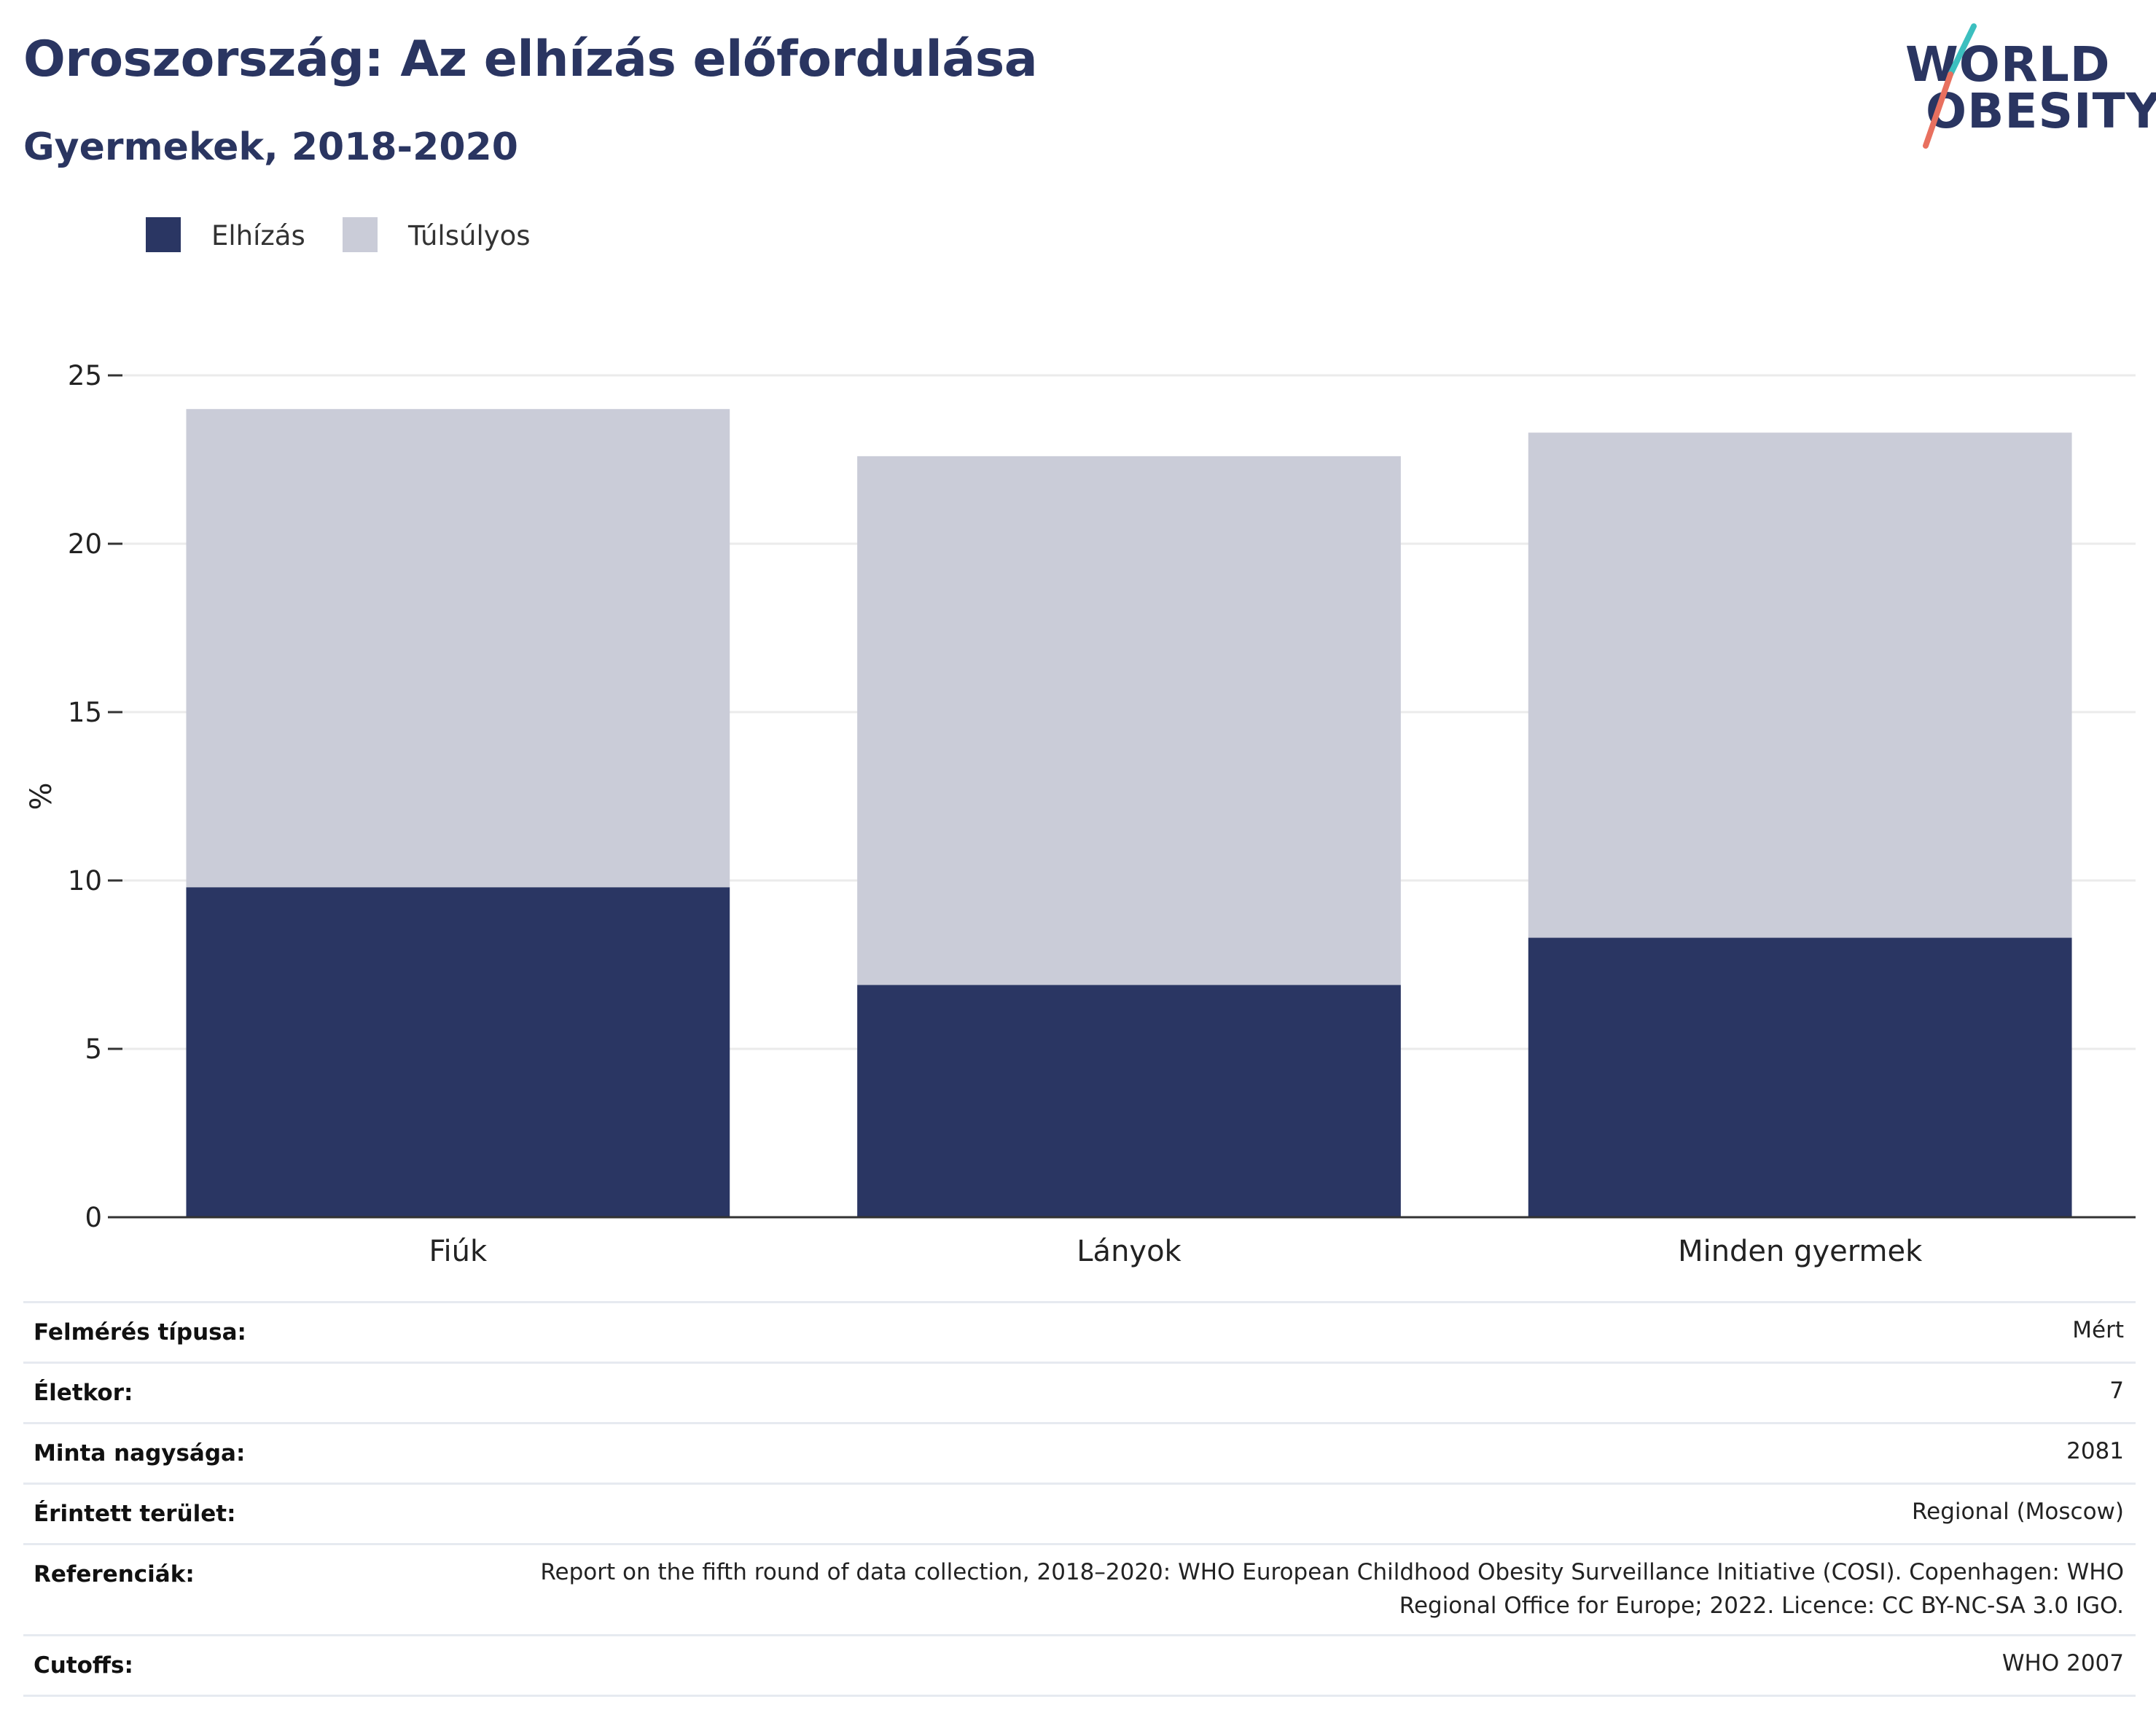 The width and height of the screenshot is (2156, 1734). I want to click on info-row: Életkor: 7, so click(1079, 1392).